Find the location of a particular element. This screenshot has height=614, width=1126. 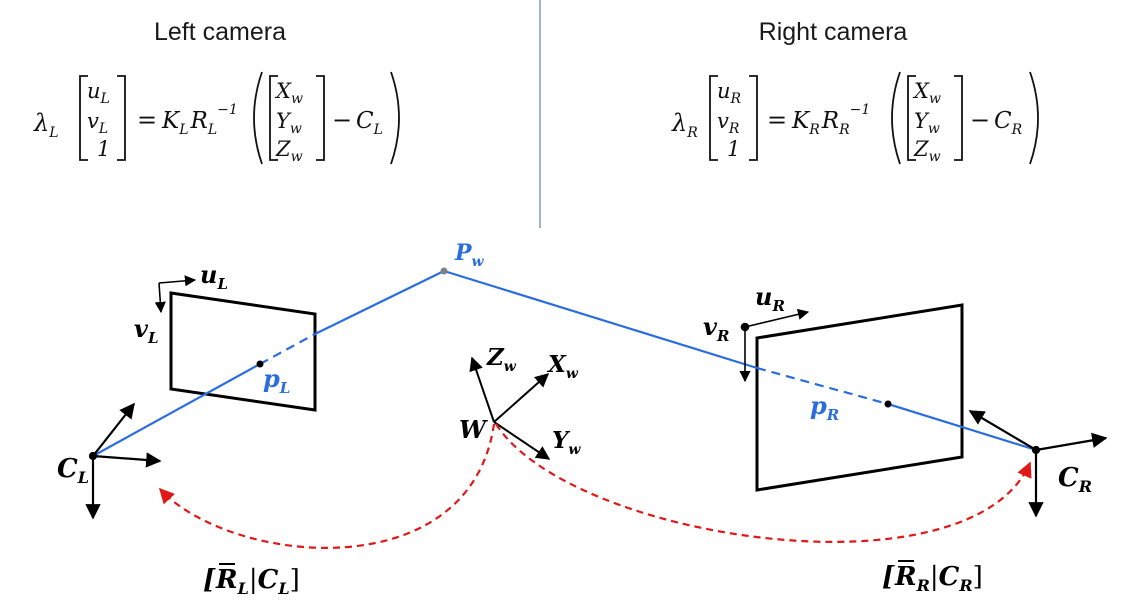

world-x-label: Xw is located at coordinates (562, 366).